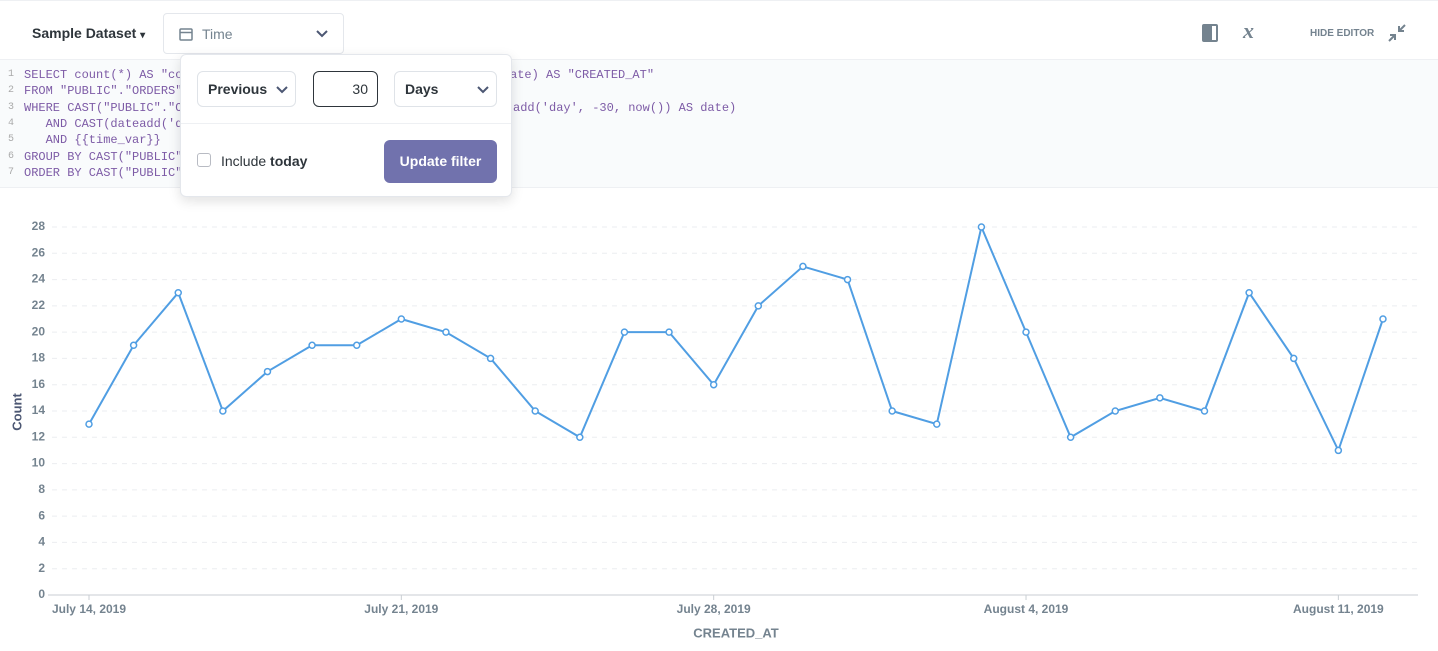 This screenshot has width=1438, height=651. I want to click on code-line: AND {{time_var}}, so click(92, 140).